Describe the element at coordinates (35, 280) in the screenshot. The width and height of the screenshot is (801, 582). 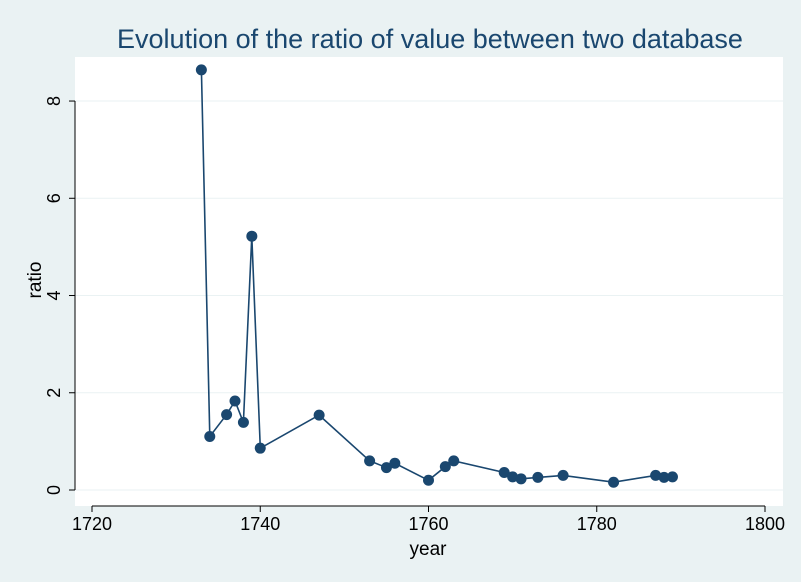
I see `y-axis-label: ratio` at that location.